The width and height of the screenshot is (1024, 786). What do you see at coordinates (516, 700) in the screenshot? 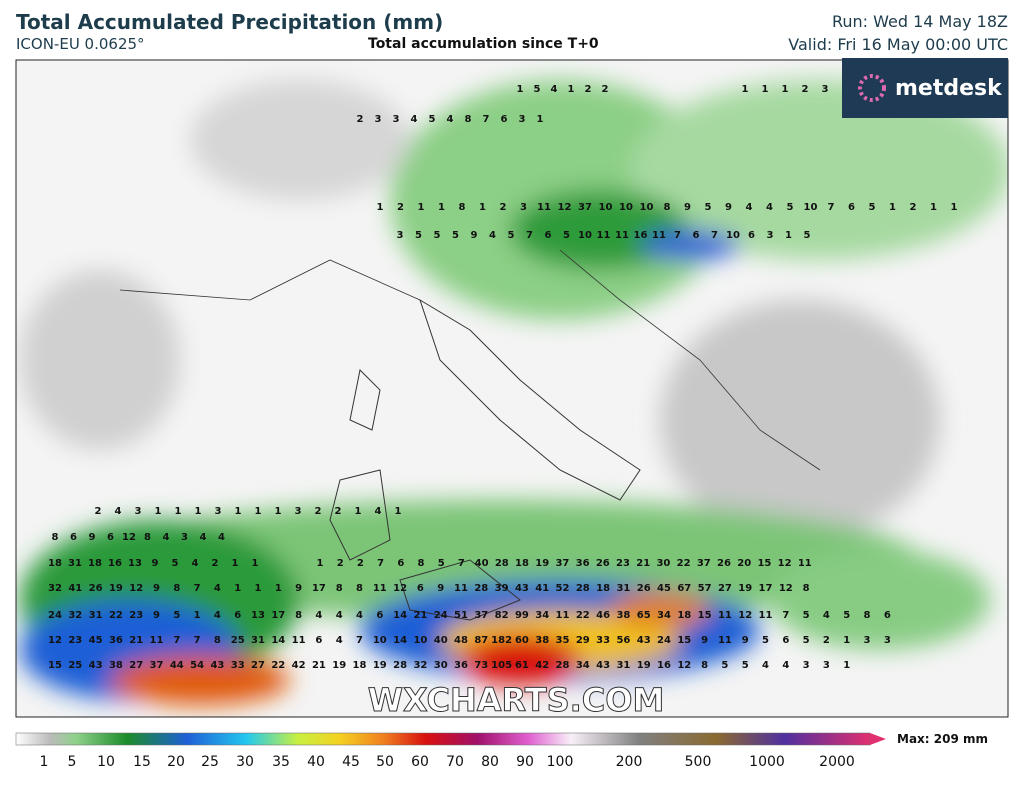
I see `watermark: WXCHARTS.COM` at bounding box center [516, 700].